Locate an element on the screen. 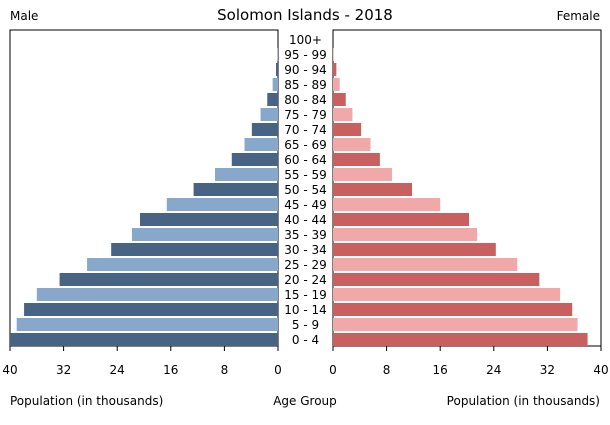 This screenshot has width=610, height=425. female-x-axis-title: Population (in thousands) is located at coordinates (523, 401).